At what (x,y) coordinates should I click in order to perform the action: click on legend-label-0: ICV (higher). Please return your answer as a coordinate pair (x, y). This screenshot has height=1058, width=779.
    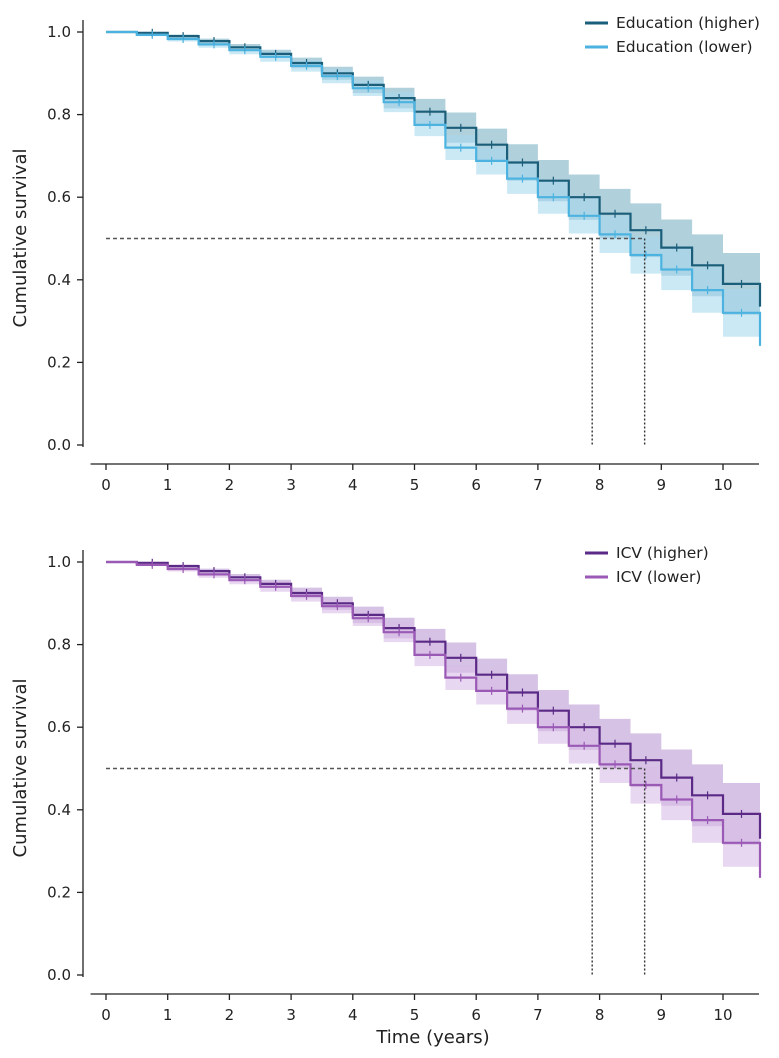
    Looking at the image, I should click on (662, 553).